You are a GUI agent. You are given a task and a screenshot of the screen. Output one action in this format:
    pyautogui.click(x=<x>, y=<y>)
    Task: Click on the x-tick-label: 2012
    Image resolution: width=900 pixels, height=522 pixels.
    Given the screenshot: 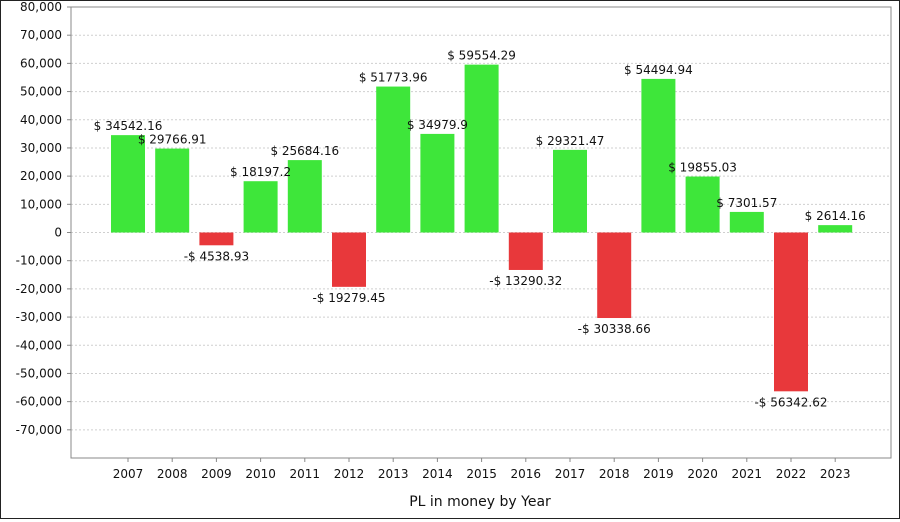 What is the action you would take?
    pyautogui.click(x=349, y=474)
    